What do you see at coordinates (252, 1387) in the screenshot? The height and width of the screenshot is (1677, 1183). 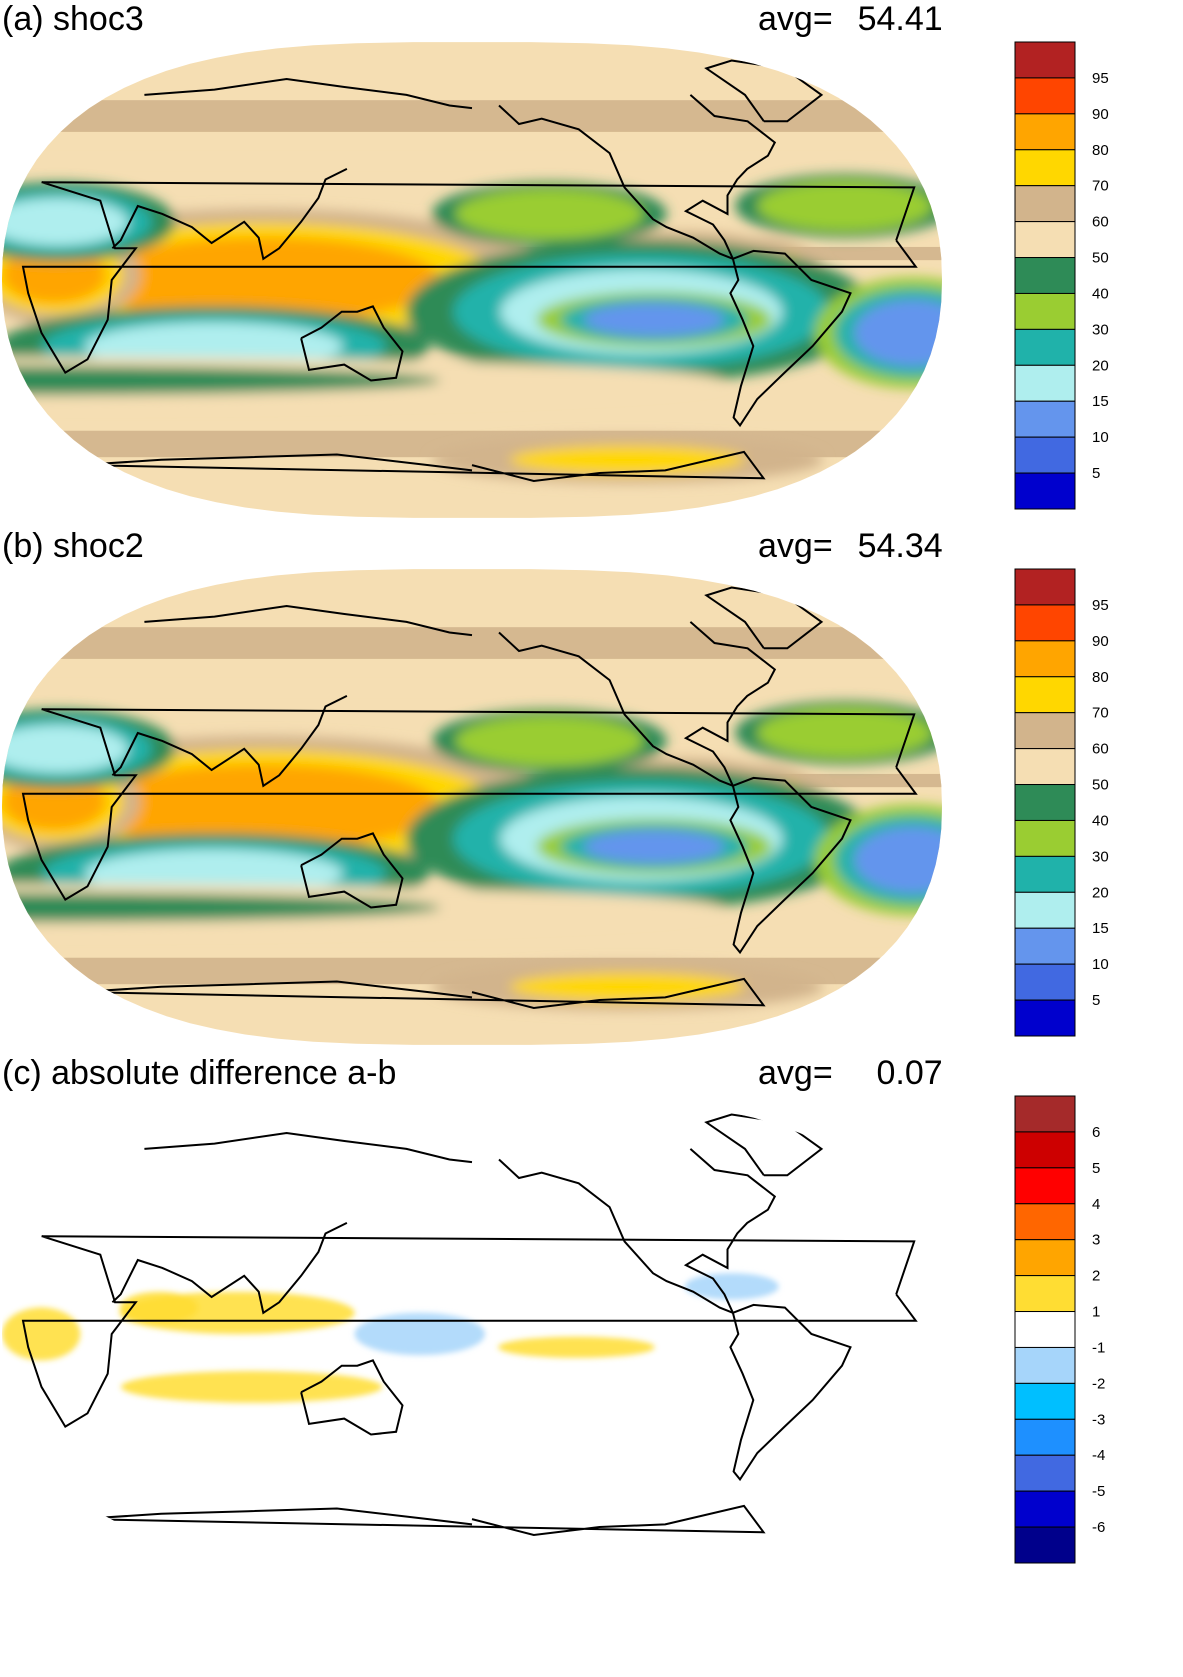 I see `diff-south-indian-positive` at bounding box center [252, 1387].